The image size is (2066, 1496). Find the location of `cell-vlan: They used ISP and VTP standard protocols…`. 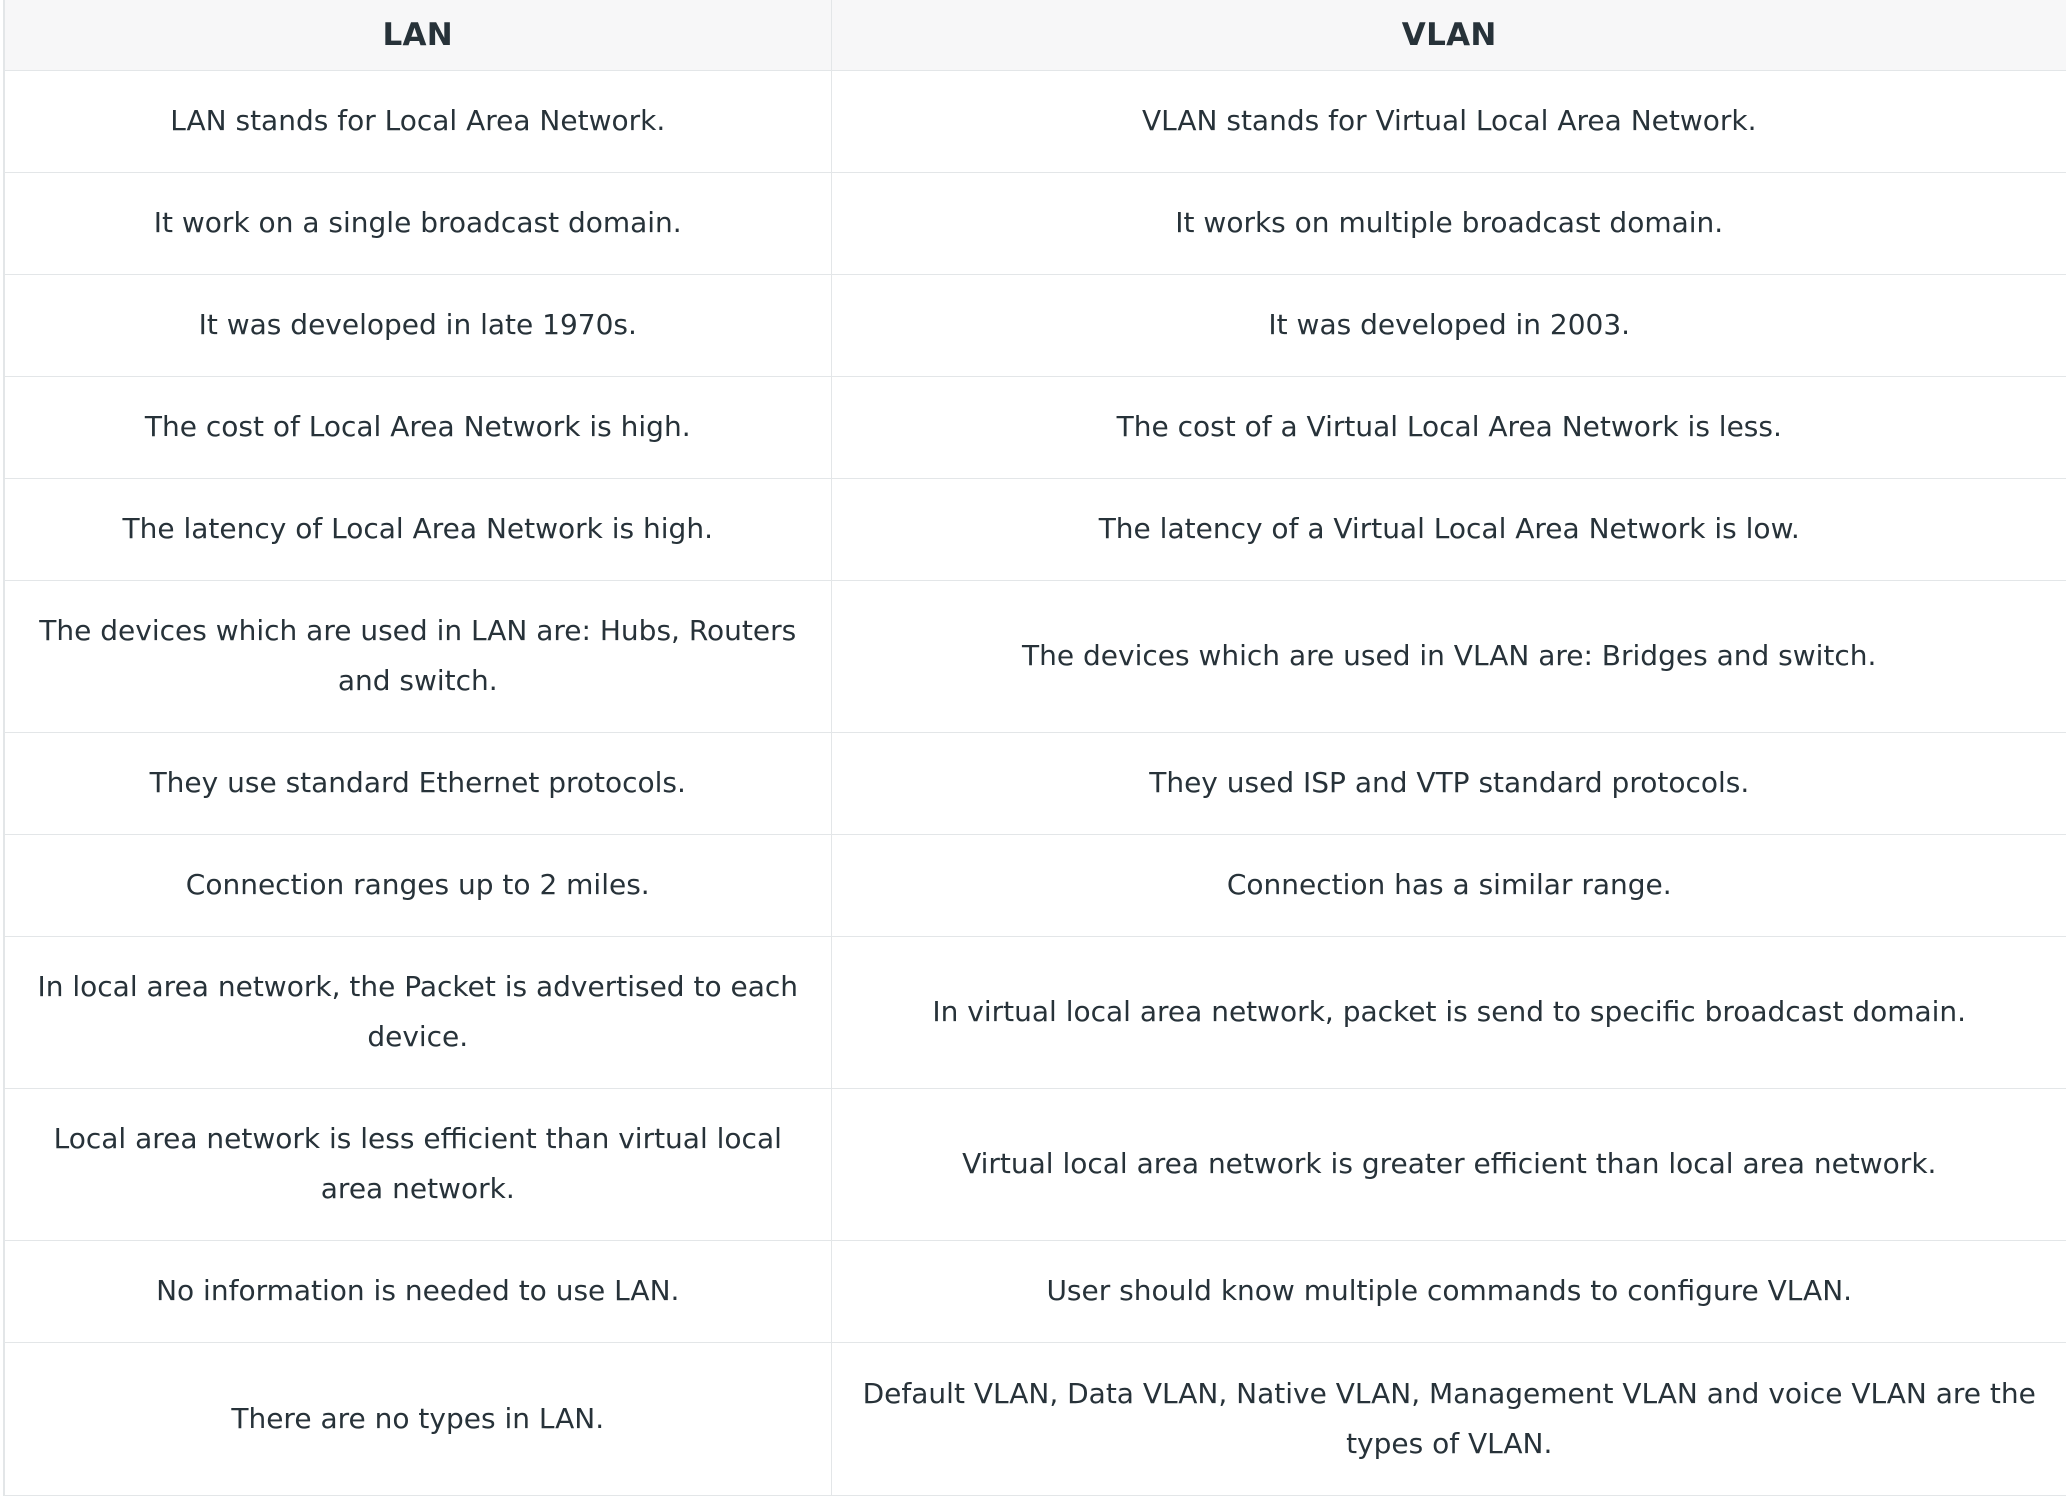

cell-vlan: They used ISP and VTP standard protocols… is located at coordinates (1448, 783).